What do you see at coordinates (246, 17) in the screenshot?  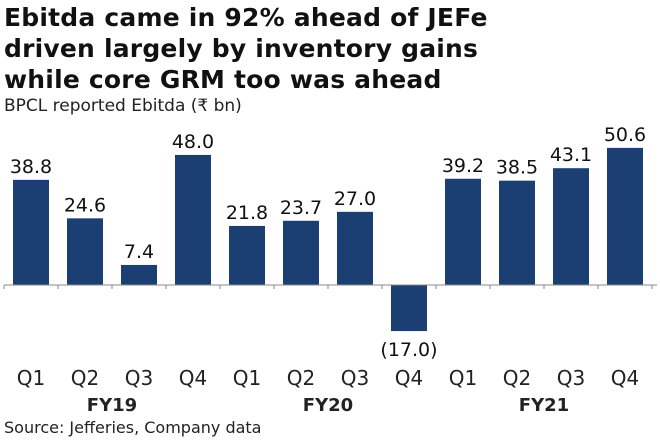 I see `title-line: Ebitda came in 92% ahead of JEFe` at bounding box center [246, 17].